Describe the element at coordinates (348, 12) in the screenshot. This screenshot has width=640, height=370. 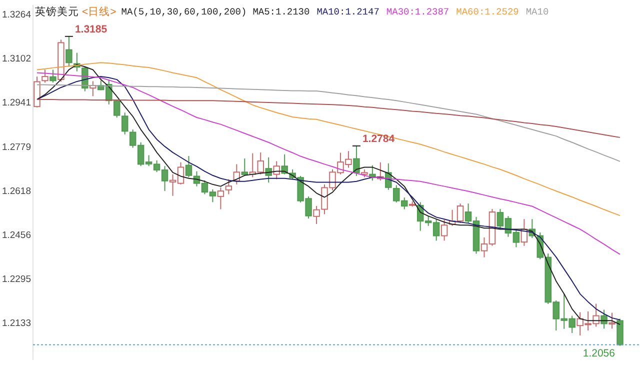
I see `text: MA10:1.2147` at that location.